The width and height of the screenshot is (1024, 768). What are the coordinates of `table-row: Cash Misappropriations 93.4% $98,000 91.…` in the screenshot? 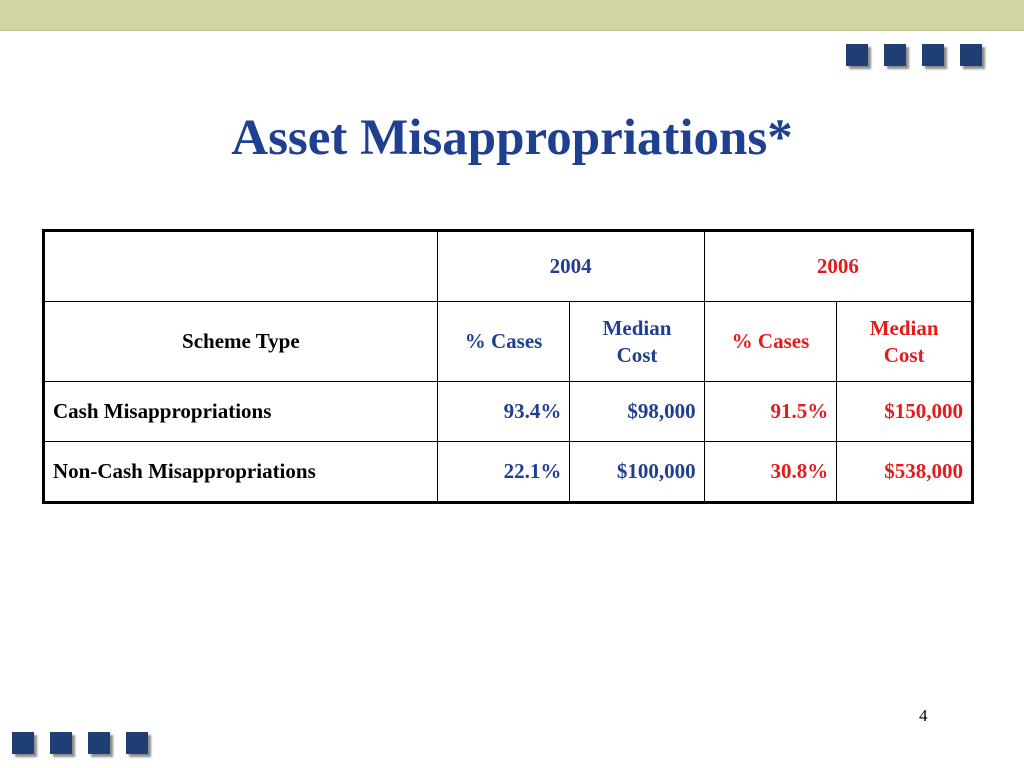 It's located at (508, 411).